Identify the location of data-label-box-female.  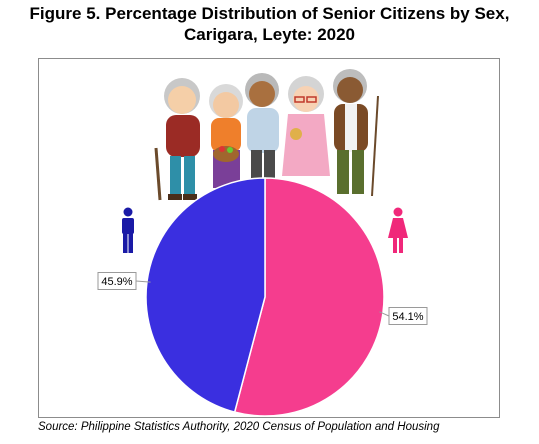
(408, 316).